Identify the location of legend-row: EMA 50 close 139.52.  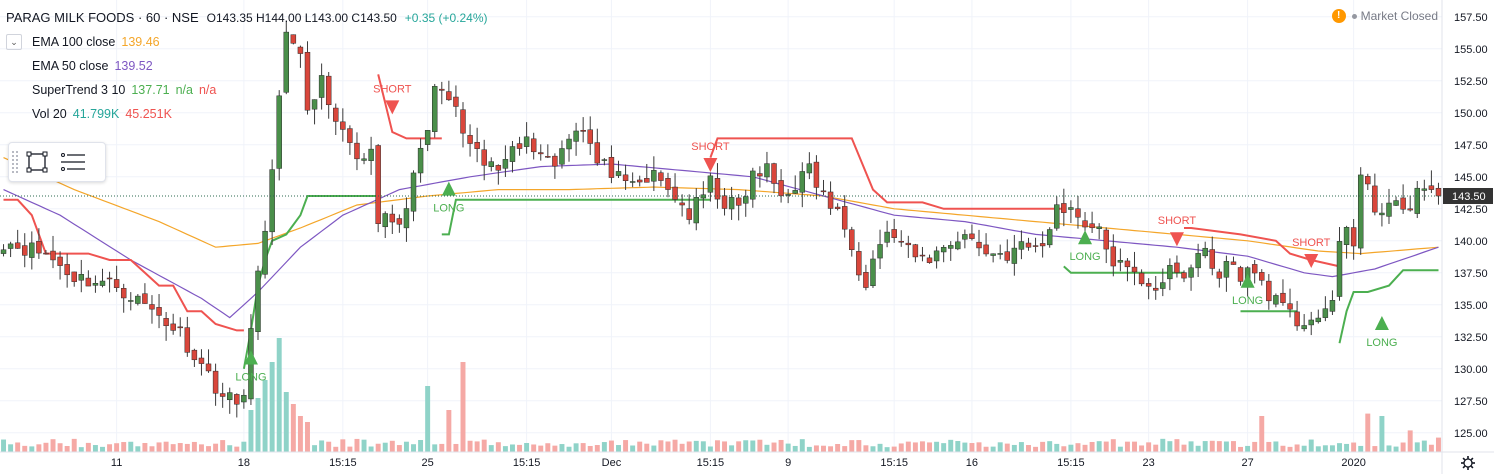
(247, 66).